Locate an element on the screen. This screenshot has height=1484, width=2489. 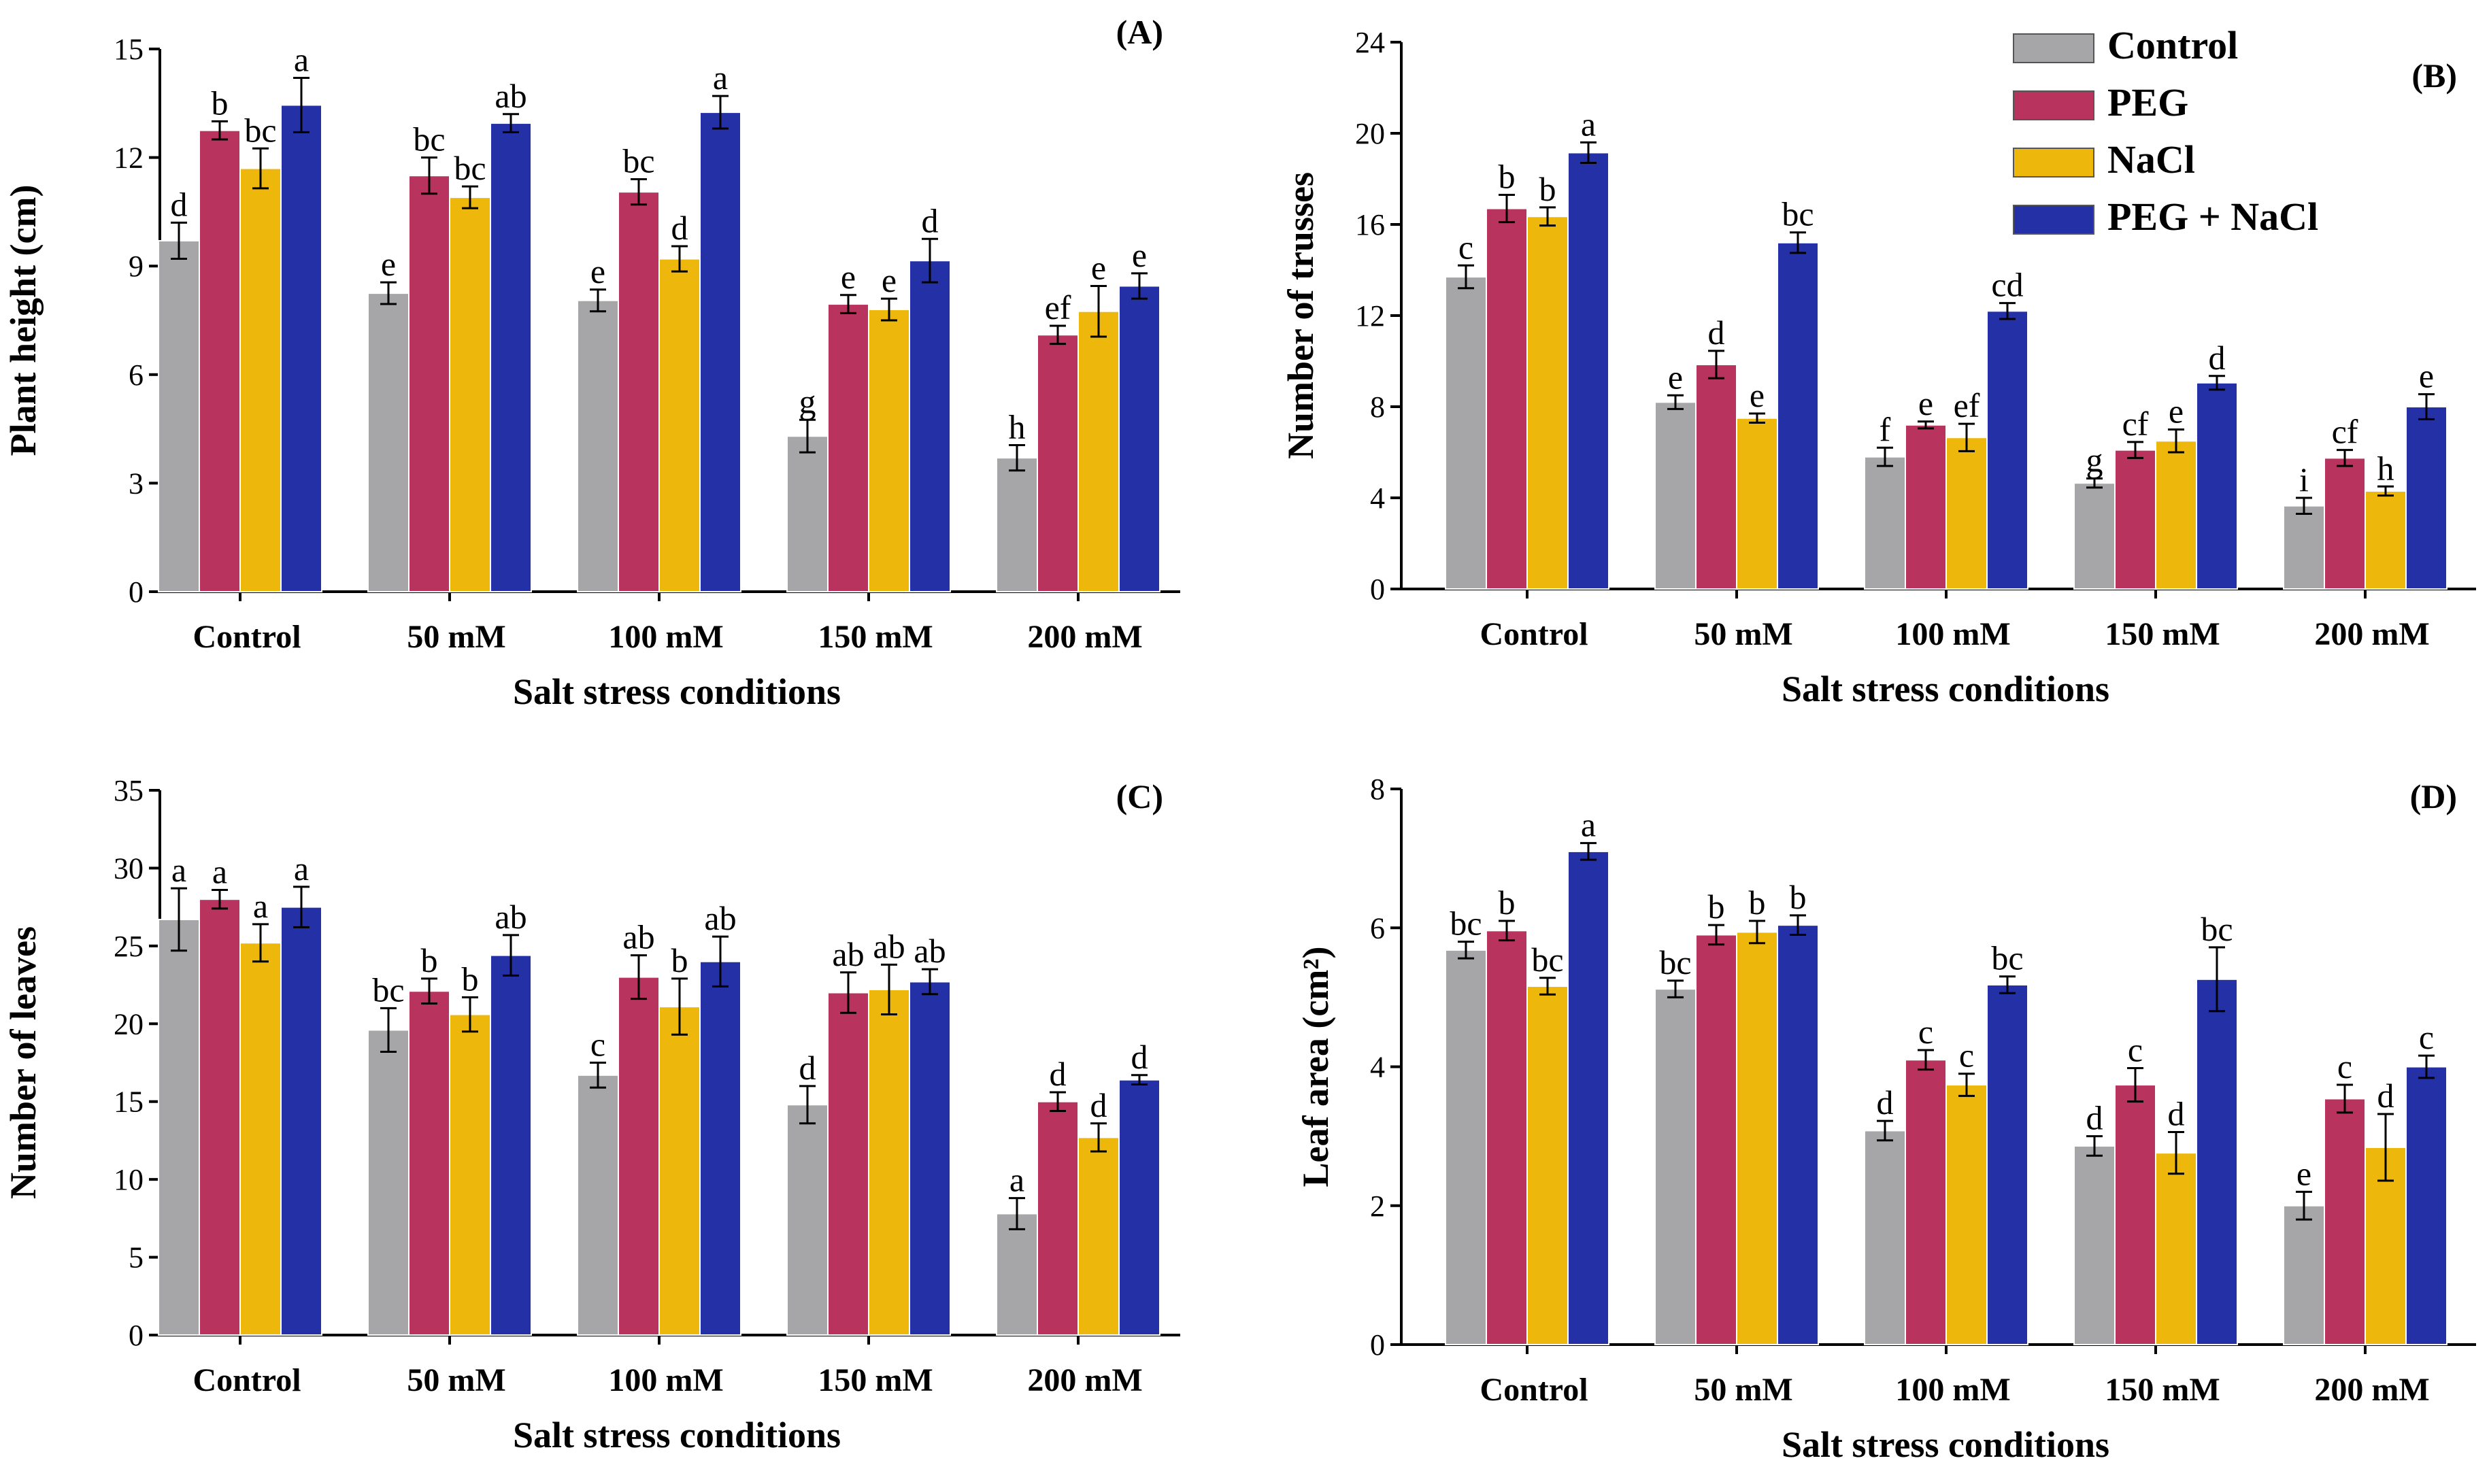
y-axis-title: Plant height (cm) is located at coordinates (23, 320).